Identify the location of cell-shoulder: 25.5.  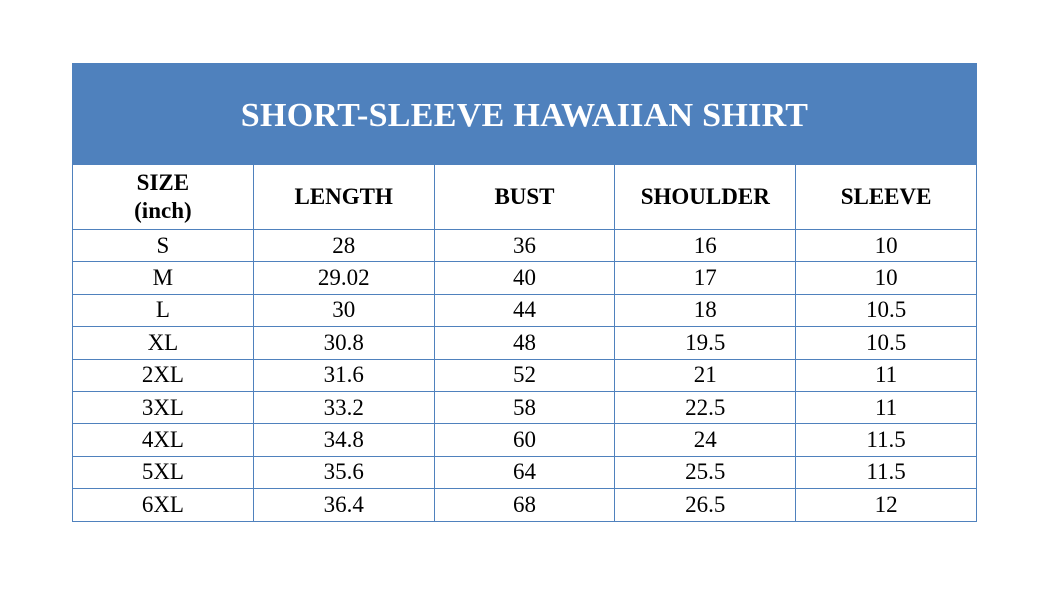
(705, 472).